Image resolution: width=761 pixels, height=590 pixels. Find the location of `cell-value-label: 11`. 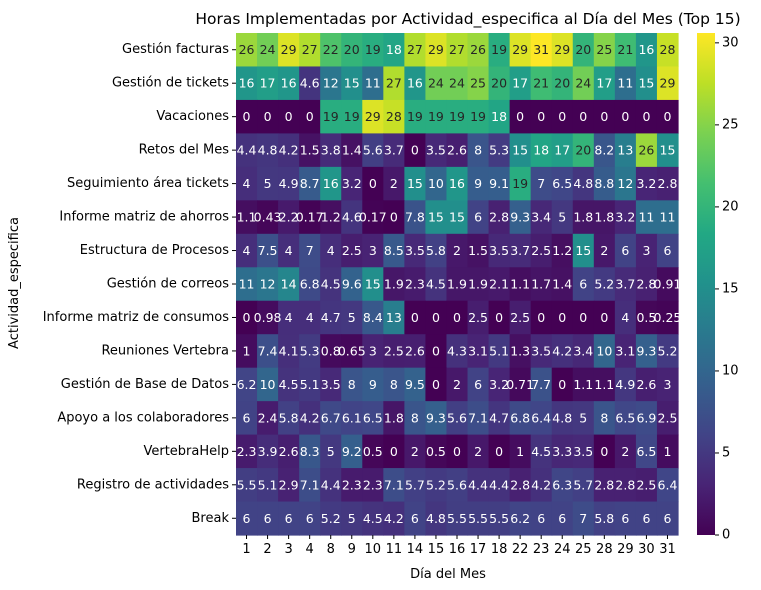

cell-value-label: 11 is located at coordinates (646, 217).